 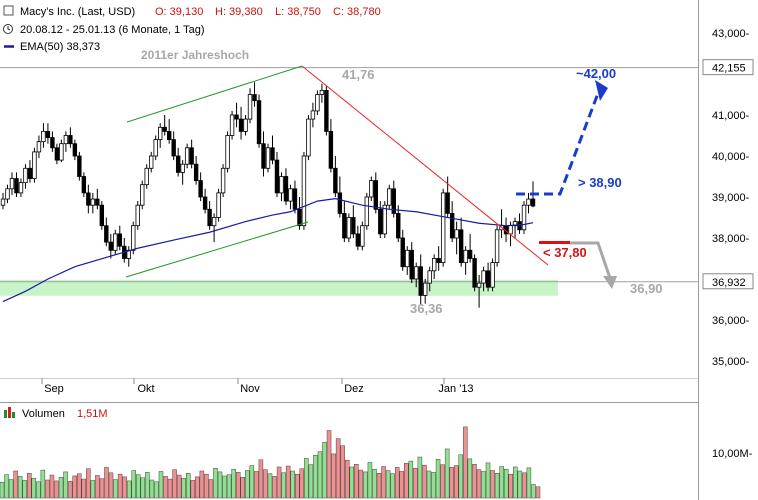 I want to click on x-tick-label: Jan '13, so click(x=455, y=389).